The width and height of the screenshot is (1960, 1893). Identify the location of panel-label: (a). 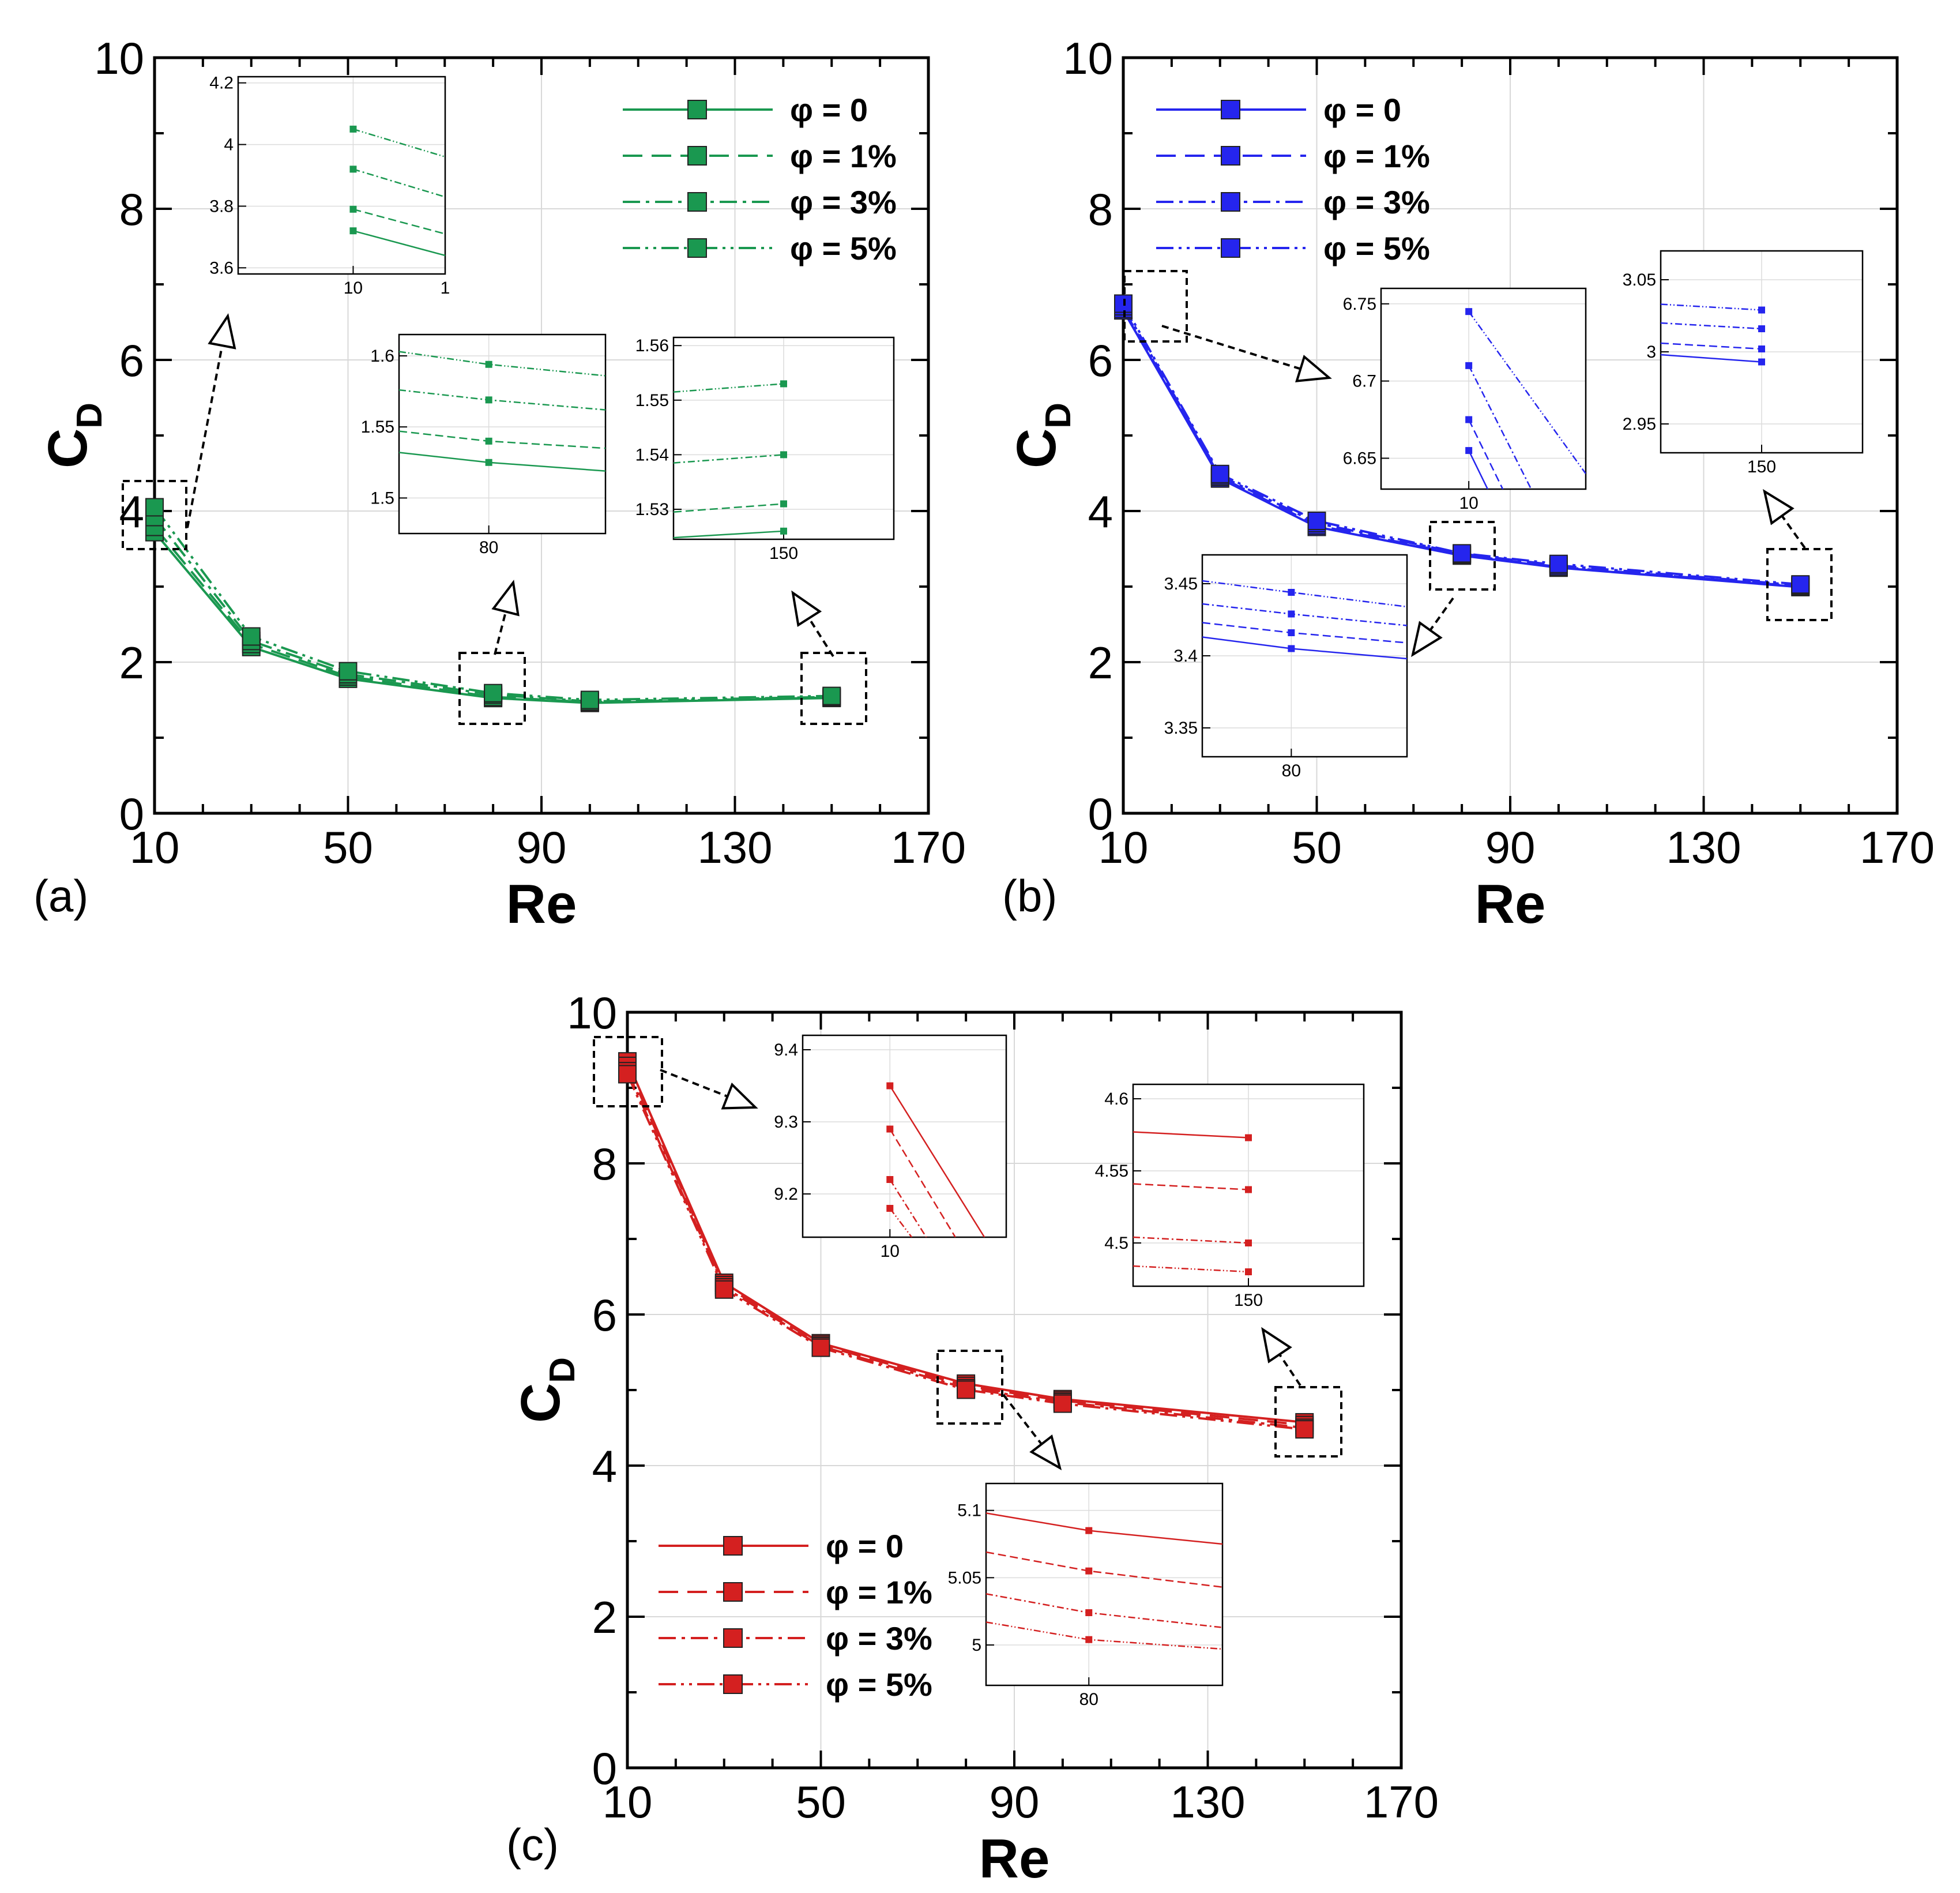
(61, 895).